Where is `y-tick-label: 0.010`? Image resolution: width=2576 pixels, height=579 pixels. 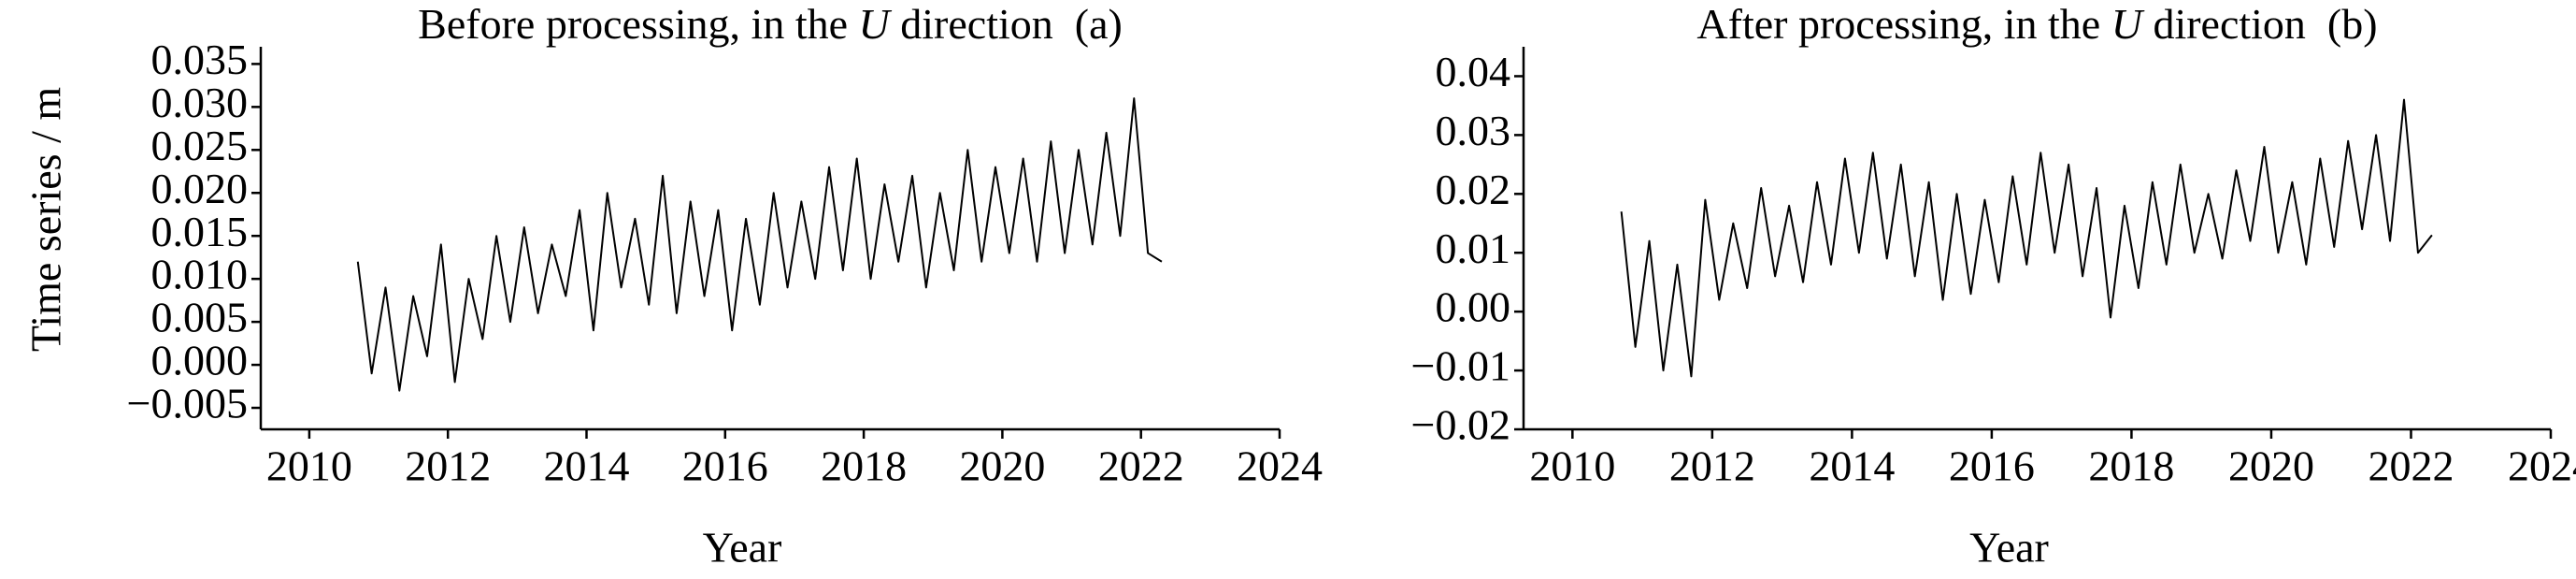 y-tick-label: 0.010 is located at coordinates (200, 274).